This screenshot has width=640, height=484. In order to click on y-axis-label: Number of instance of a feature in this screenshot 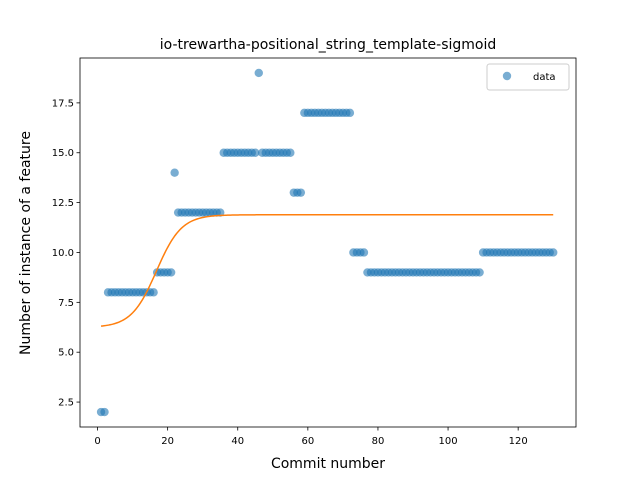, I will do `click(26, 243)`.